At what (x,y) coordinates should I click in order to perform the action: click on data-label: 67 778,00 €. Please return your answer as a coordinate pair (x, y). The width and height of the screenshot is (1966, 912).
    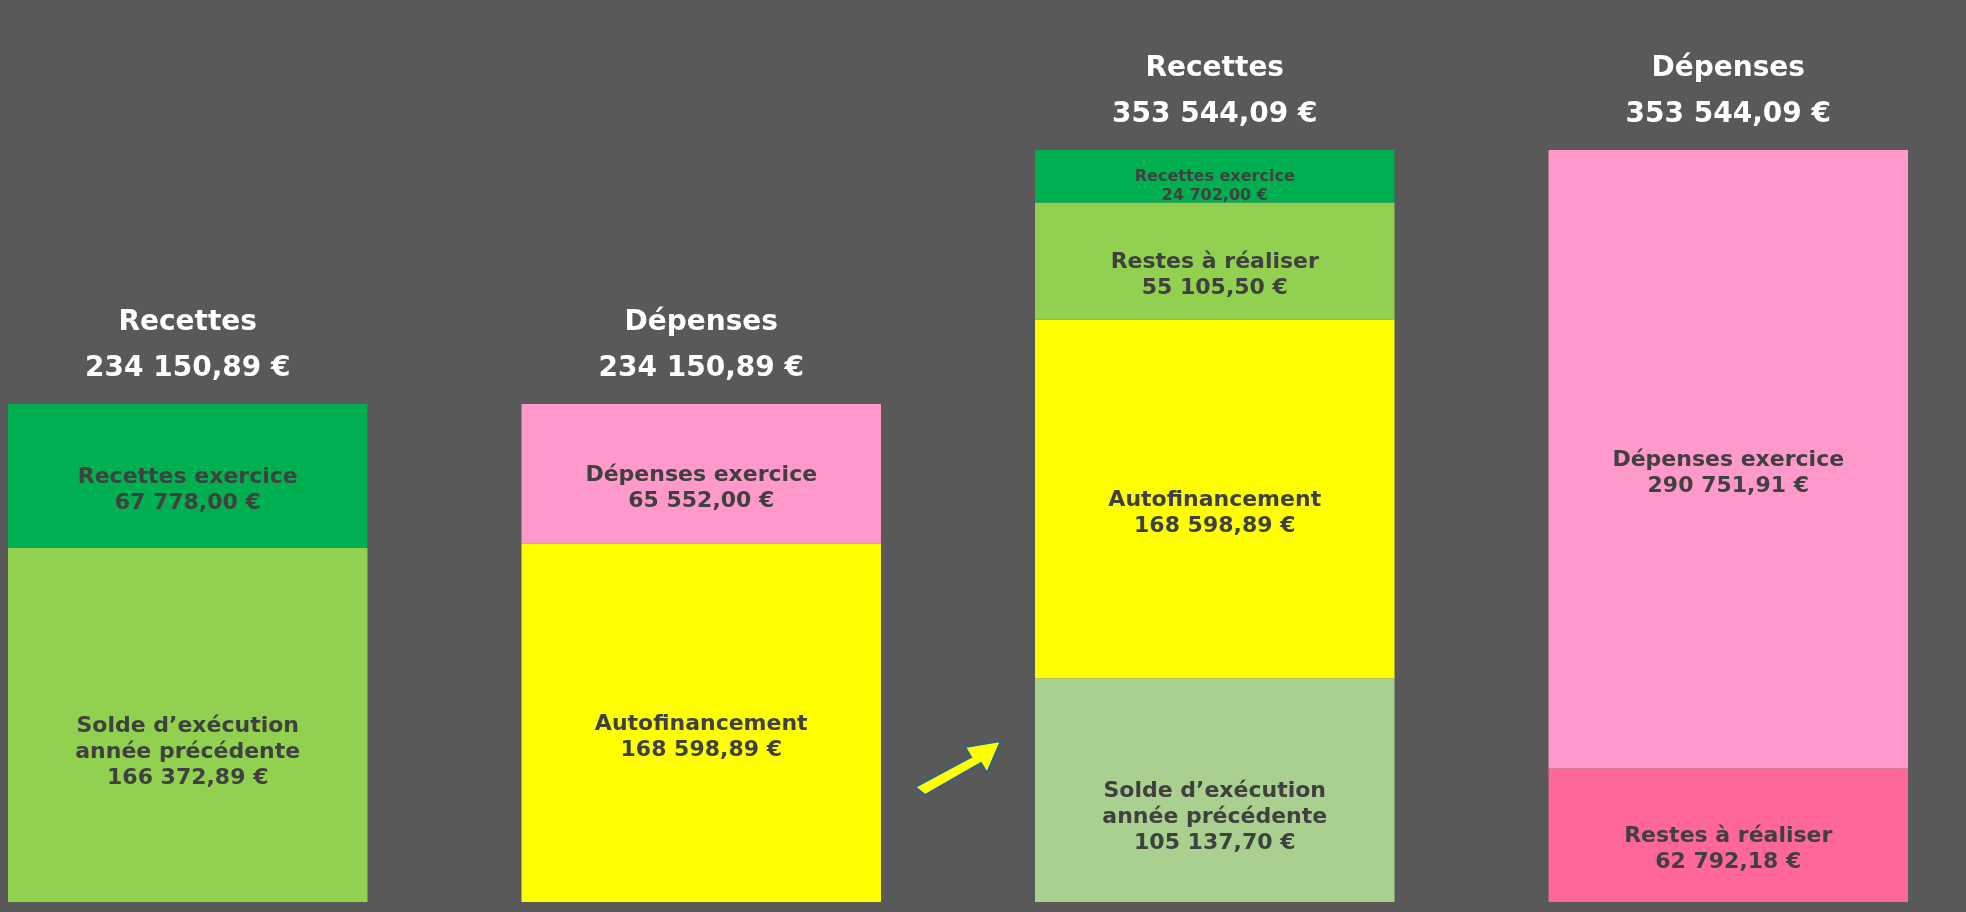
    Looking at the image, I should click on (187, 502).